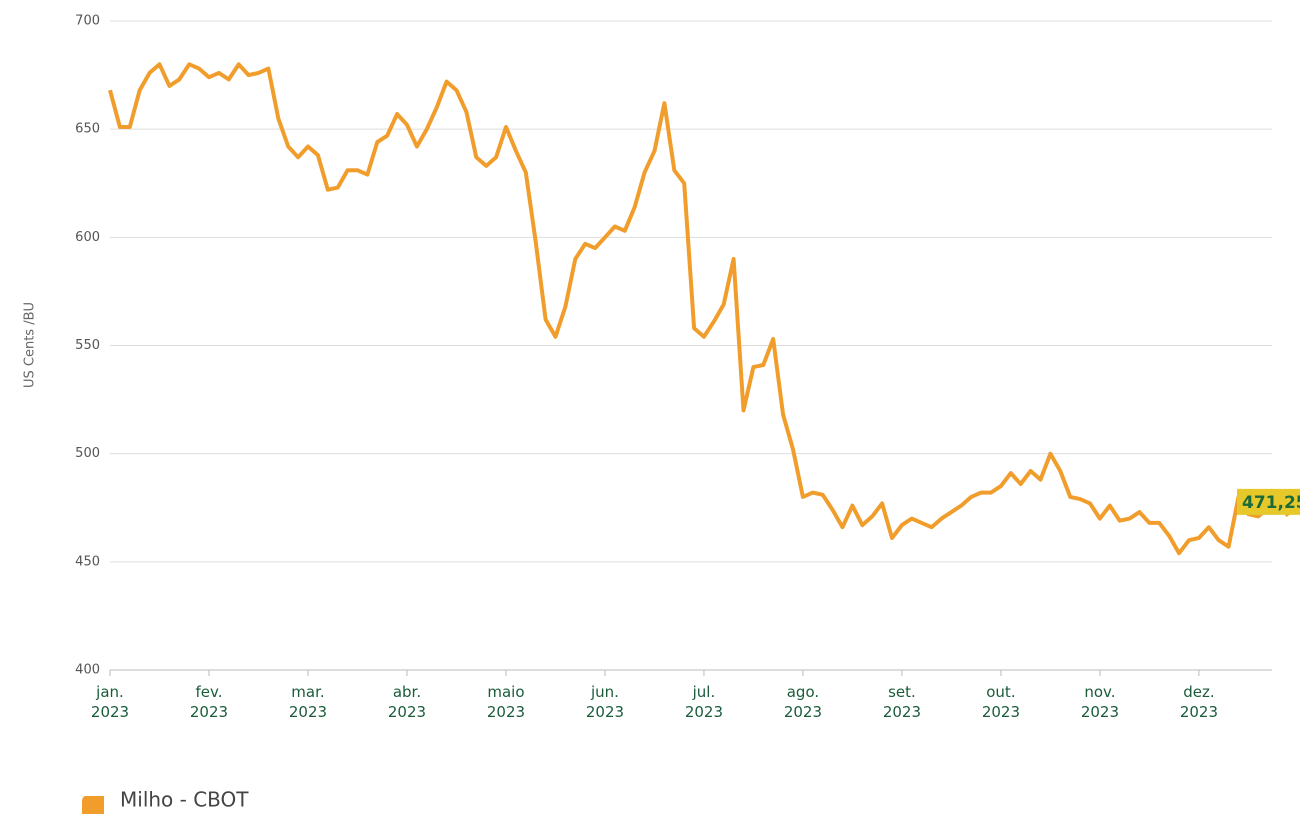  What do you see at coordinates (87, 561) in the screenshot?
I see `y-tick-label: 450` at bounding box center [87, 561].